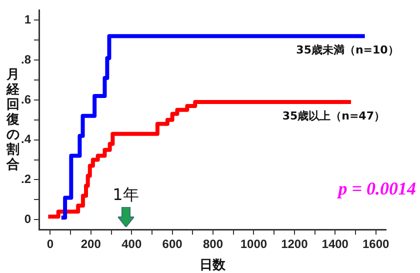  What do you see at coordinates (28, 219) in the screenshot?
I see `y-tick-label: 0` at bounding box center [28, 219].